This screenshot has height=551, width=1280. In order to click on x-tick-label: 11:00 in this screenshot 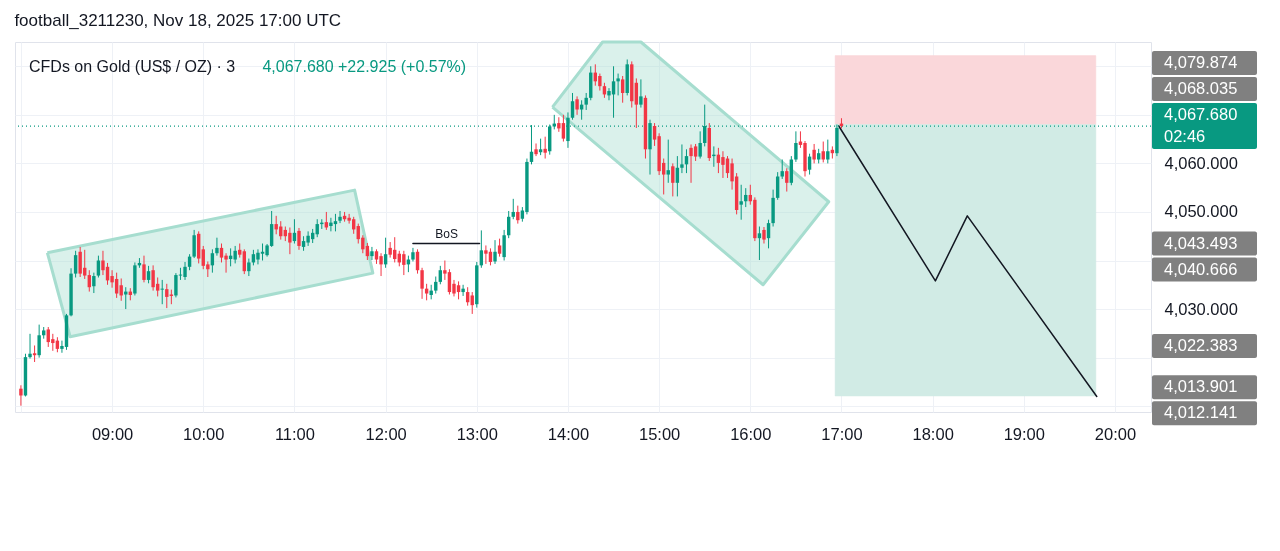, I will do `click(294, 433)`.